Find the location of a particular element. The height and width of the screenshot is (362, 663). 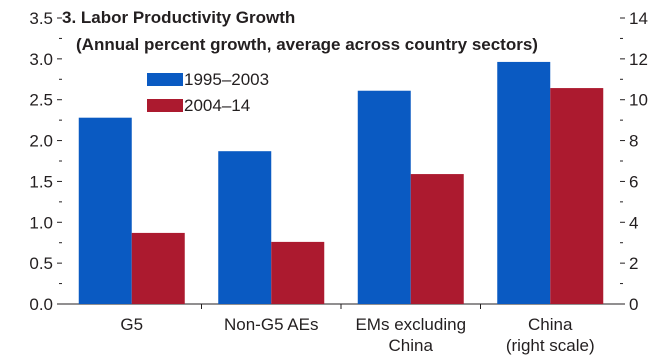

left-tick-label: 2.5 is located at coordinates (41, 100).